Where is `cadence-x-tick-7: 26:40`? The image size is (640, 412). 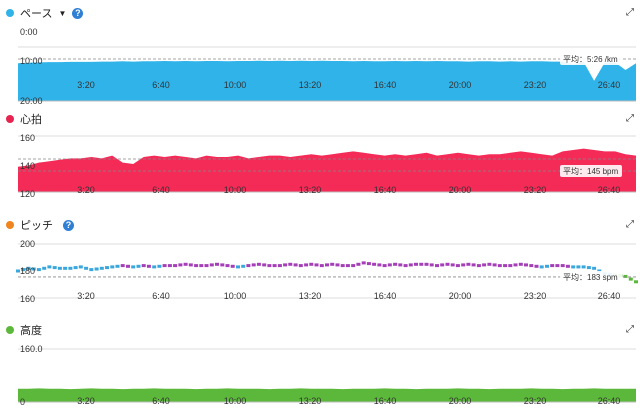
cadence-x-tick-7: 26:40 is located at coordinates (609, 296).